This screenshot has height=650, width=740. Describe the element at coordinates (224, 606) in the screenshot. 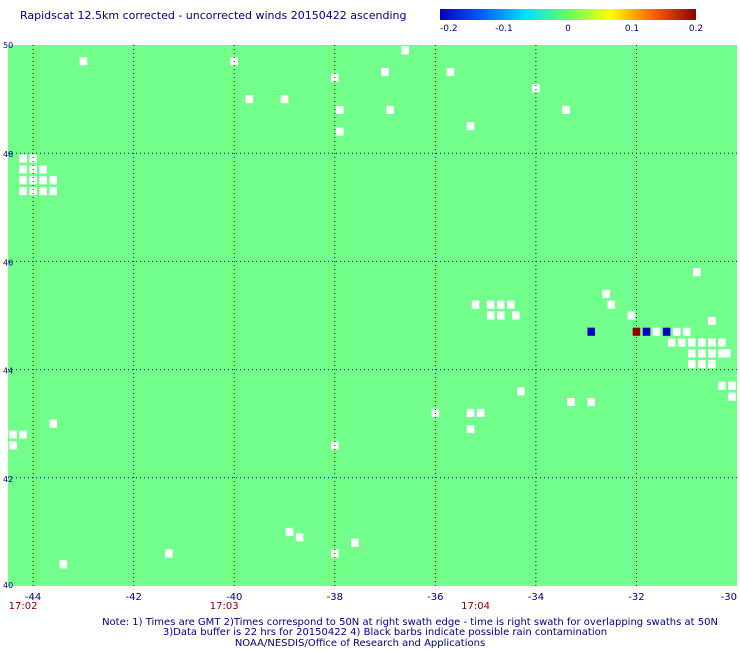

I see `time-label: 17:03` at that location.